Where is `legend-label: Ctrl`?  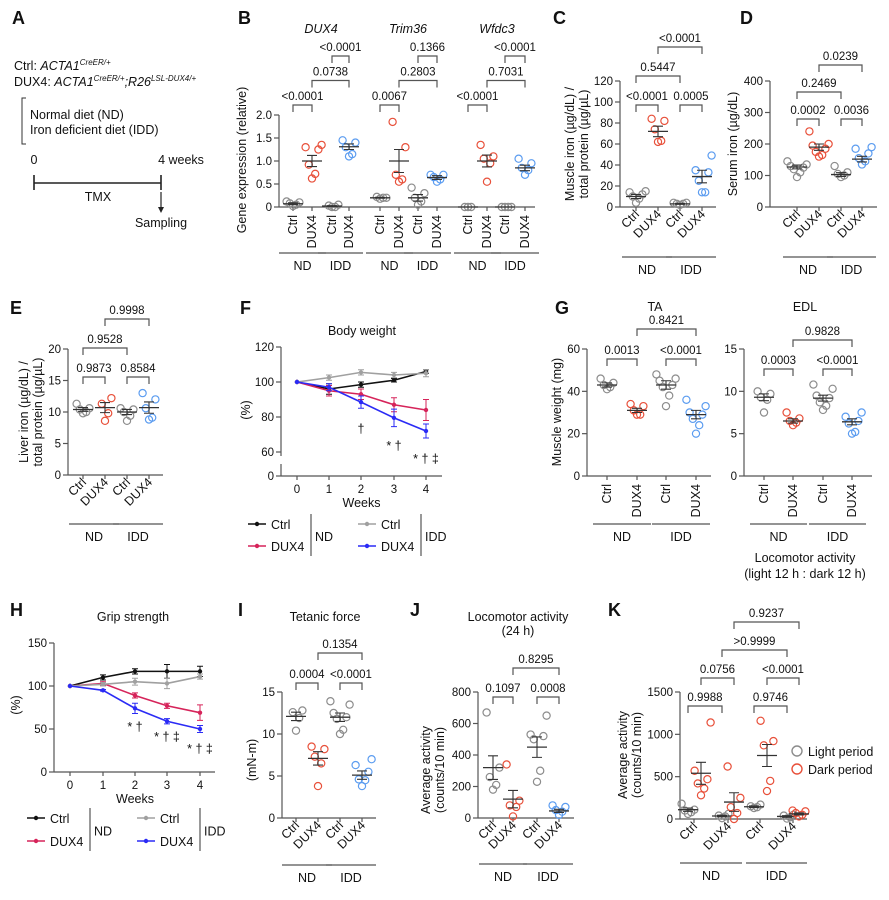
legend-label: Ctrl is located at coordinates (280, 525).